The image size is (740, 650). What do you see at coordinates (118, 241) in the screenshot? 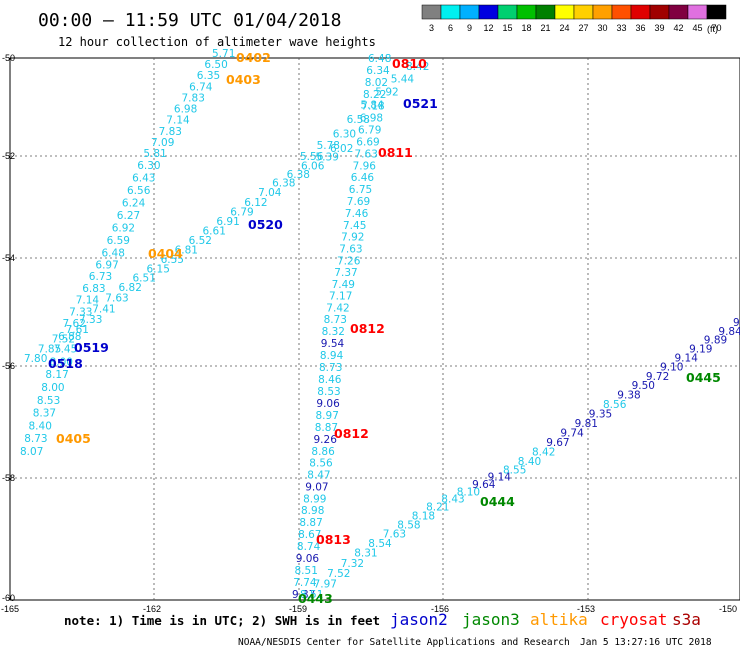
I see `wave-height-value: 6.59` at bounding box center [118, 241].